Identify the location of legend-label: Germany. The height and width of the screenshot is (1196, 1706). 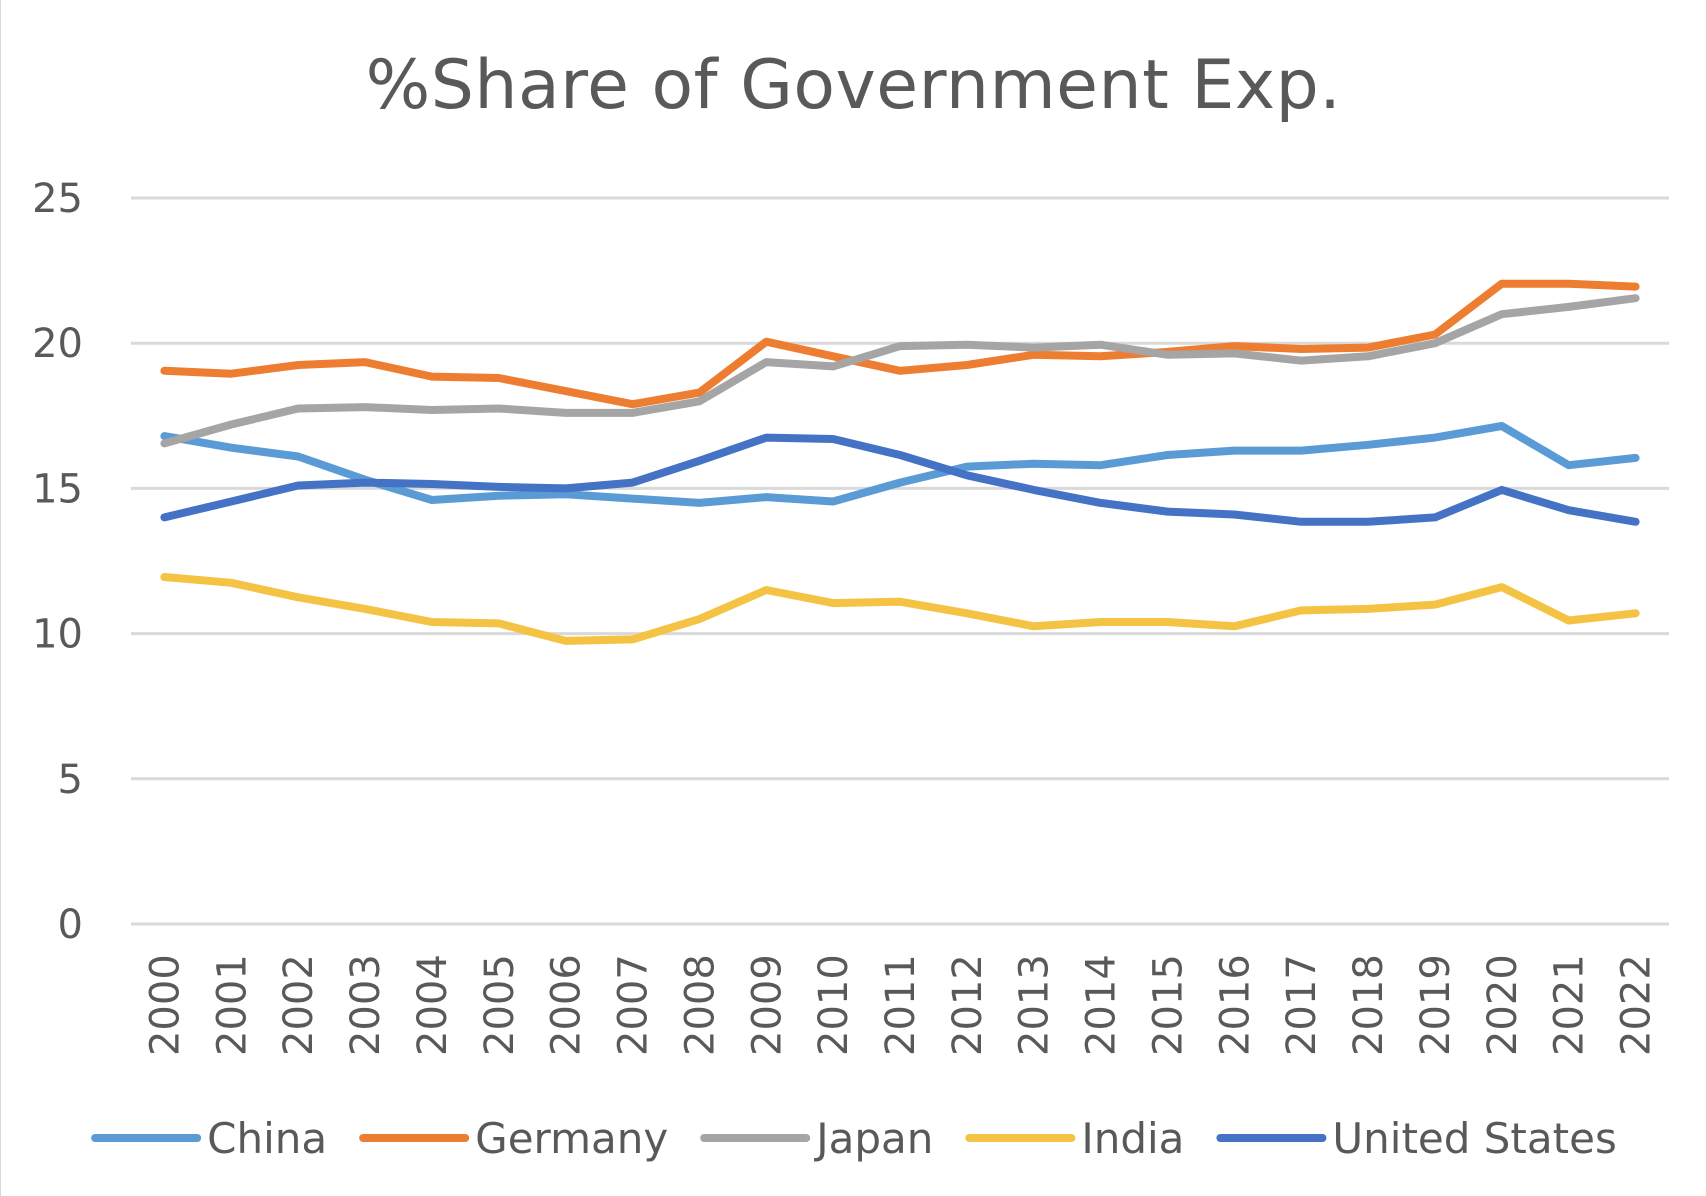
(571, 1138).